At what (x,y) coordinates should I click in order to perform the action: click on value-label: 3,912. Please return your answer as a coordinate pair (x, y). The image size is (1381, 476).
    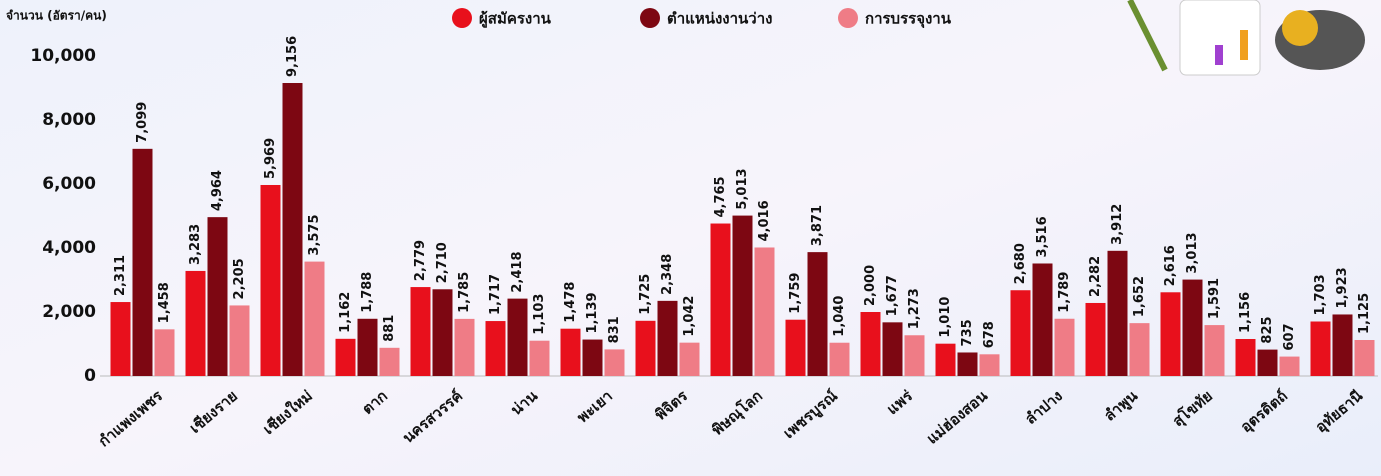
    Looking at the image, I should click on (1117, 224).